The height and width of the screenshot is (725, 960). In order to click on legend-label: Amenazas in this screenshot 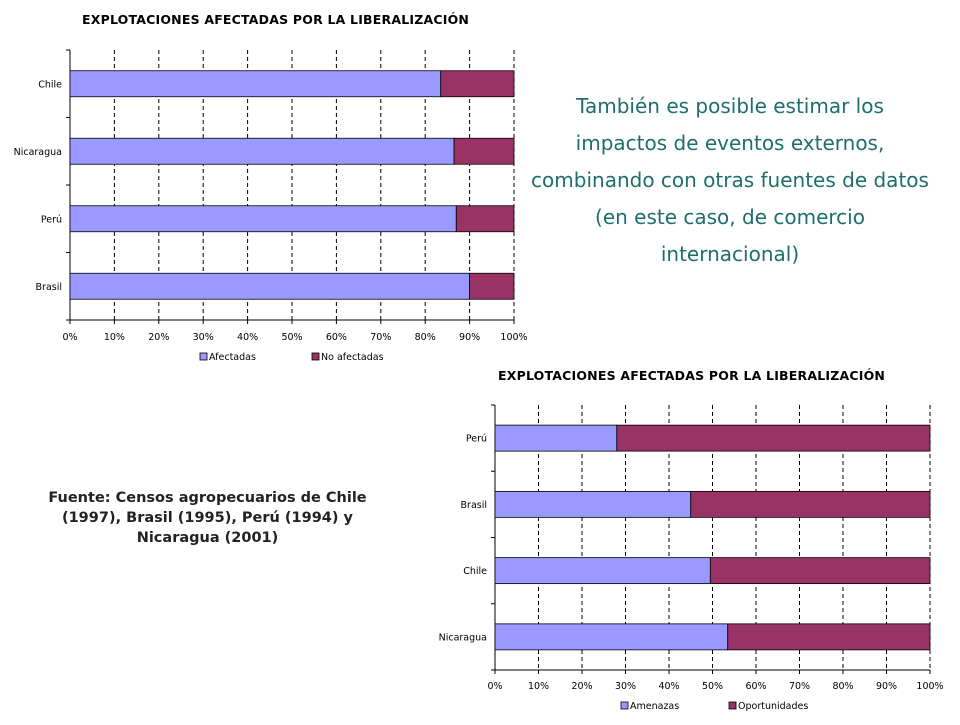, I will do `click(654, 706)`.